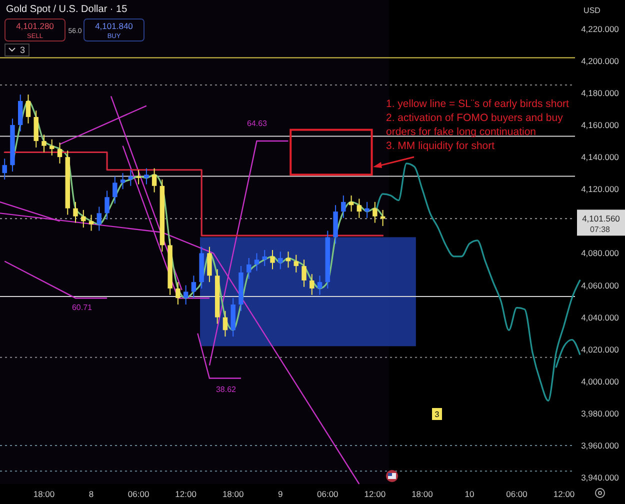 The image size is (625, 504). What do you see at coordinates (600, 229) in the screenshot?
I see `text: 07:38` at bounding box center [600, 229].